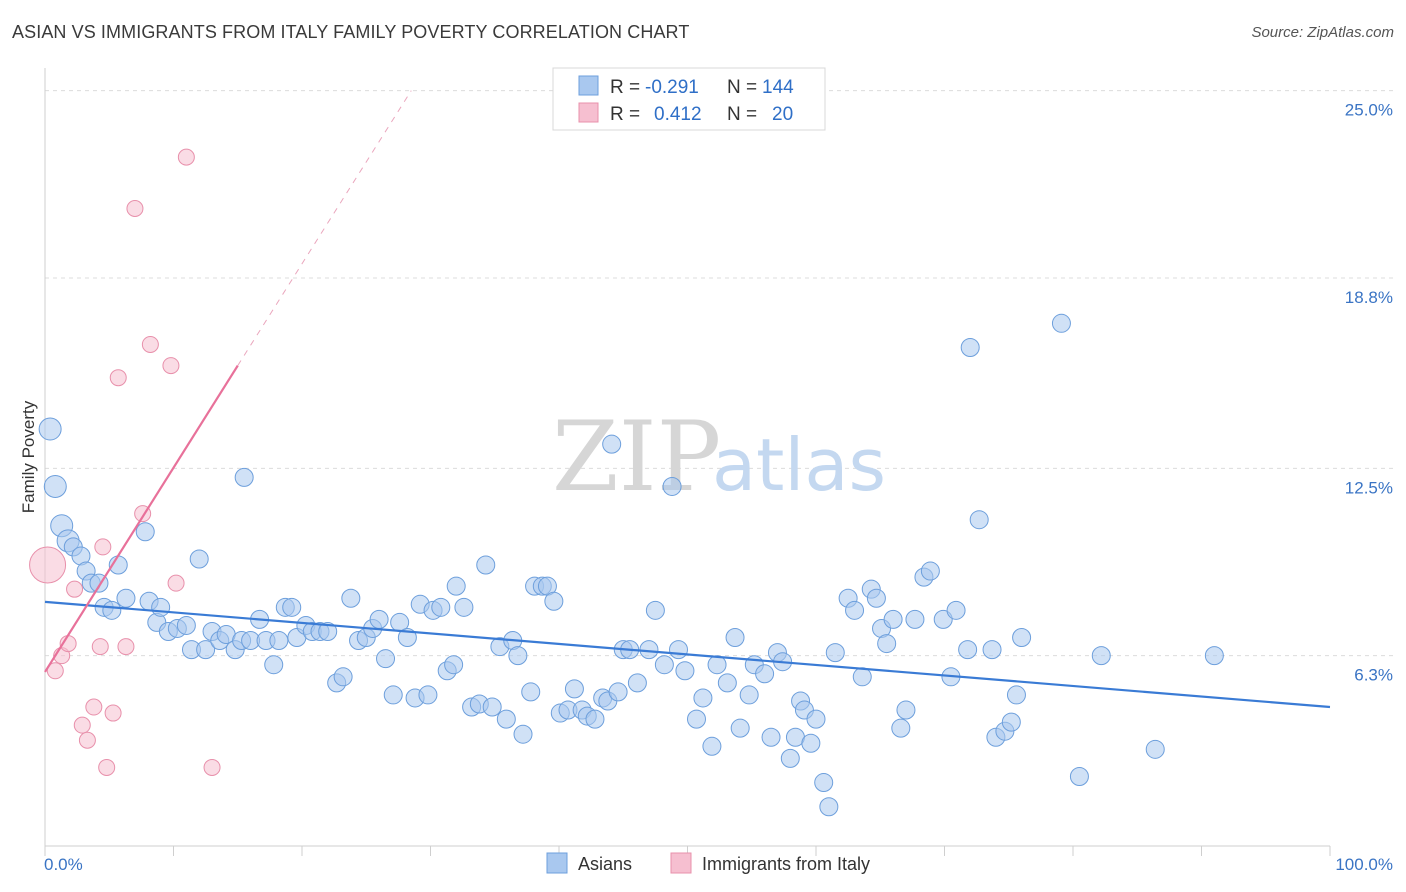 The height and width of the screenshot is (892, 1406). I want to click on y-axis-tick-labels: 6.3% 12.5% 18.8% 25.0%, so click(1369, 393).